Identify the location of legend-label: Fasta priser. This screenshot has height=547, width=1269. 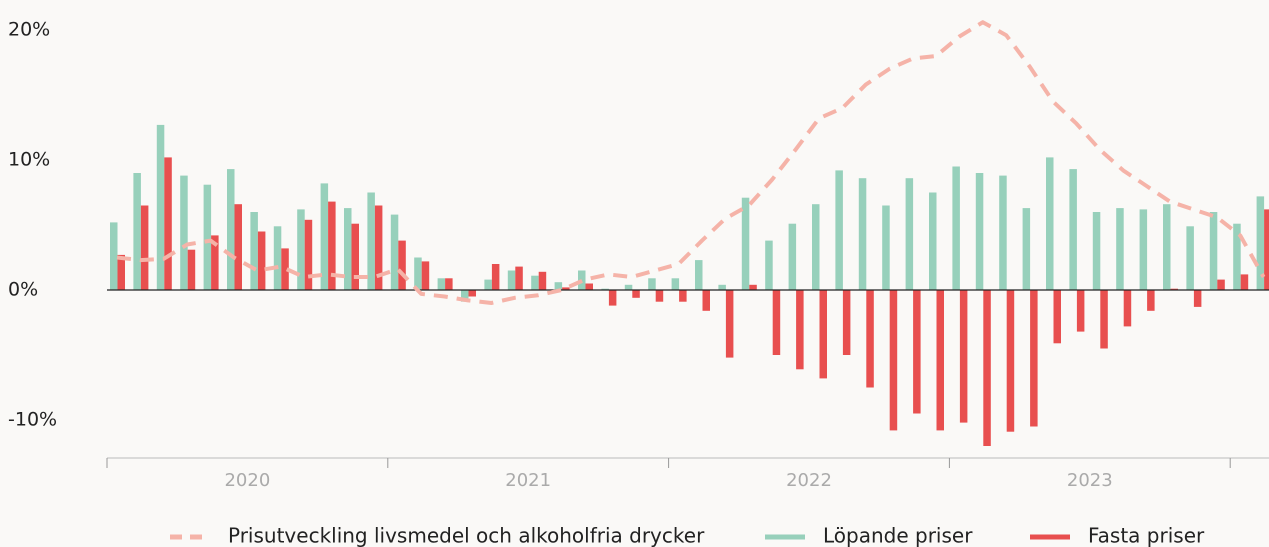
(1146, 535).